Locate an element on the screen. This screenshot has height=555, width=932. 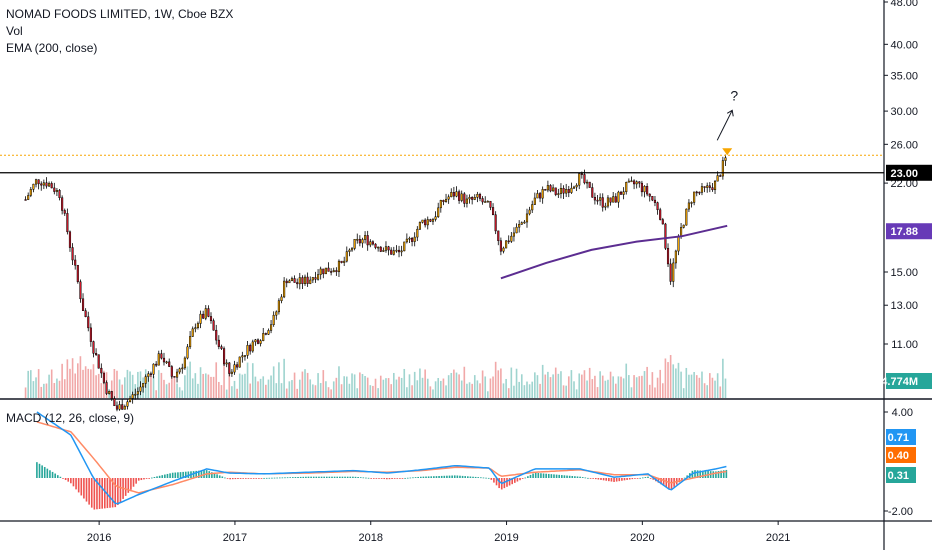
signal-value-label: 0.40 is located at coordinates (898, 456).